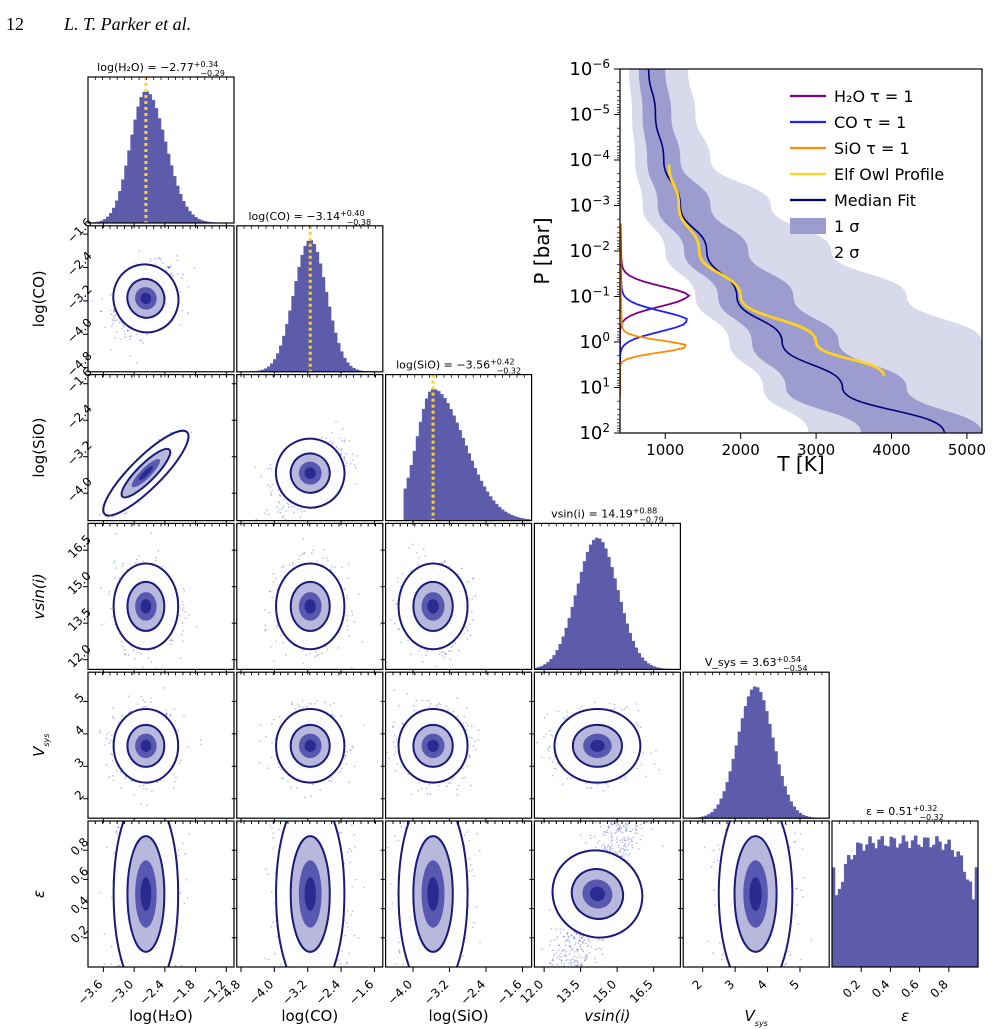  What do you see at coordinates (607, 515) in the screenshot?
I see `panel-title-vsini: vsin(i) = 14.19+0.88 −0.79` at bounding box center [607, 515].